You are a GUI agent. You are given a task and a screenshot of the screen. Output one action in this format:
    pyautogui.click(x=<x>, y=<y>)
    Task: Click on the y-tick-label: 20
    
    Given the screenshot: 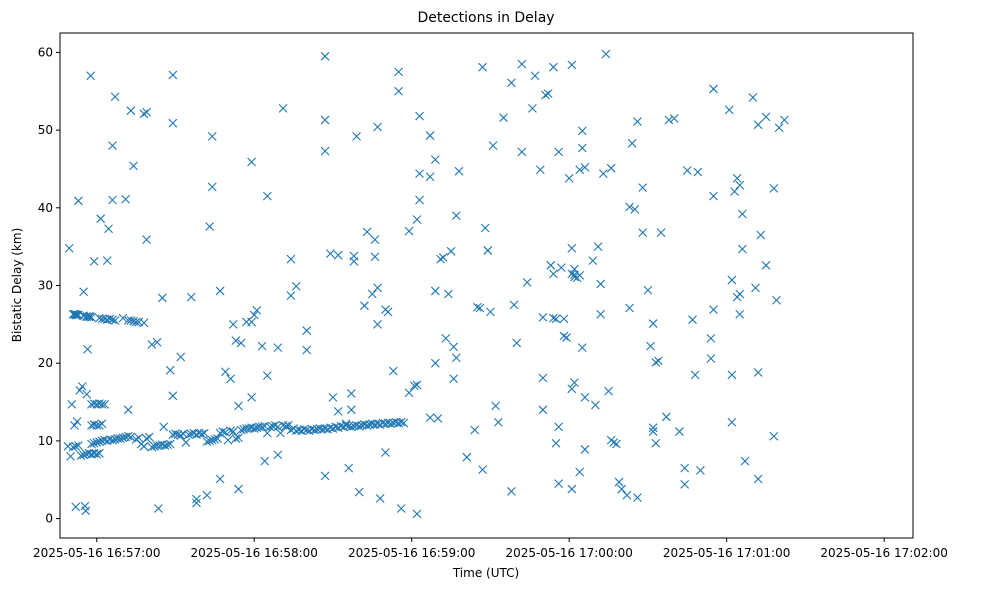 What is the action you would take?
    pyautogui.click(x=45, y=363)
    